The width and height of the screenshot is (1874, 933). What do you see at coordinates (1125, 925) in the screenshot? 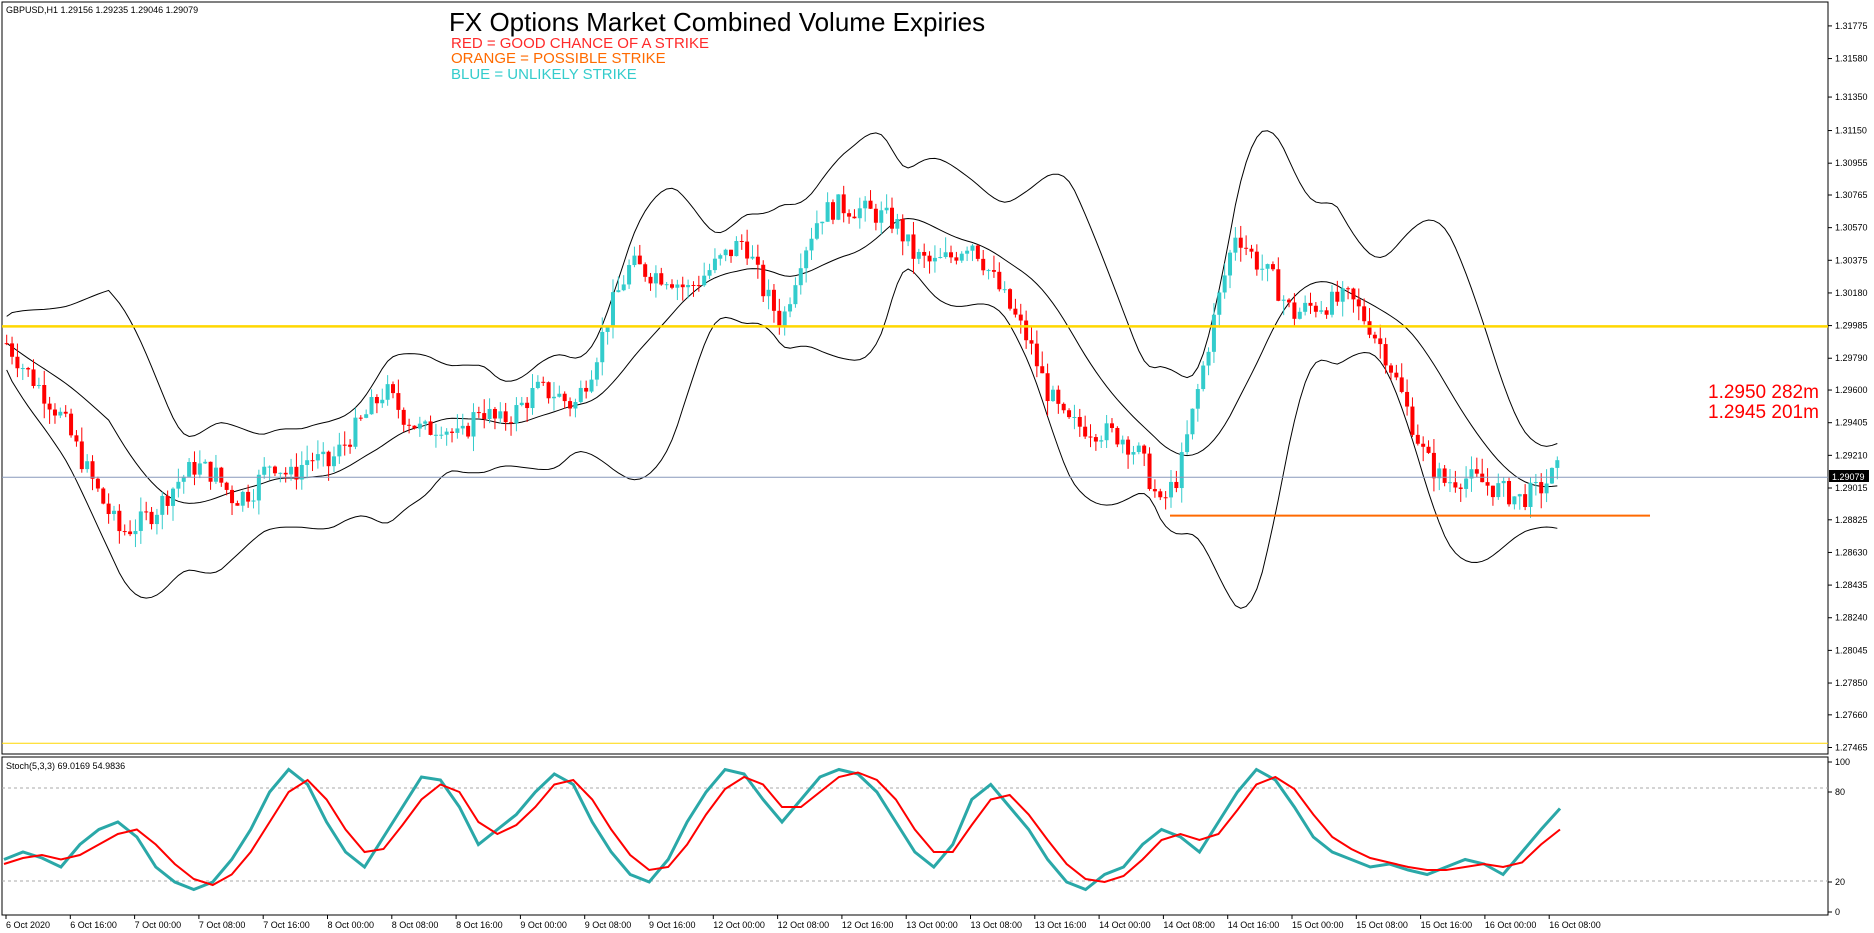
I see `time-tick-label: 14 Oct 00:00` at bounding box center [1125, 925].